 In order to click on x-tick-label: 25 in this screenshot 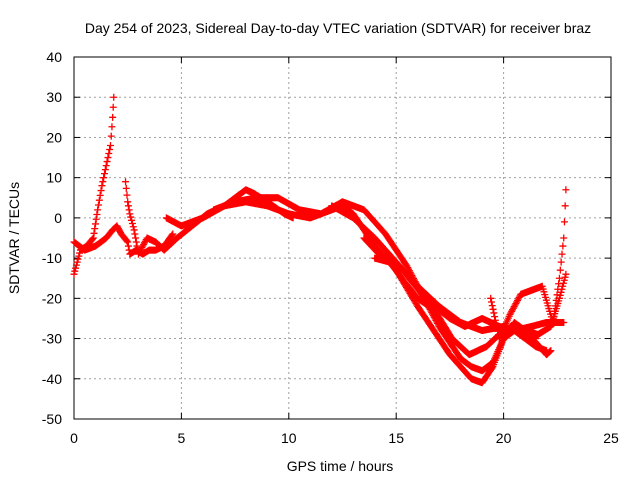, I will do `click(611, 438)`.